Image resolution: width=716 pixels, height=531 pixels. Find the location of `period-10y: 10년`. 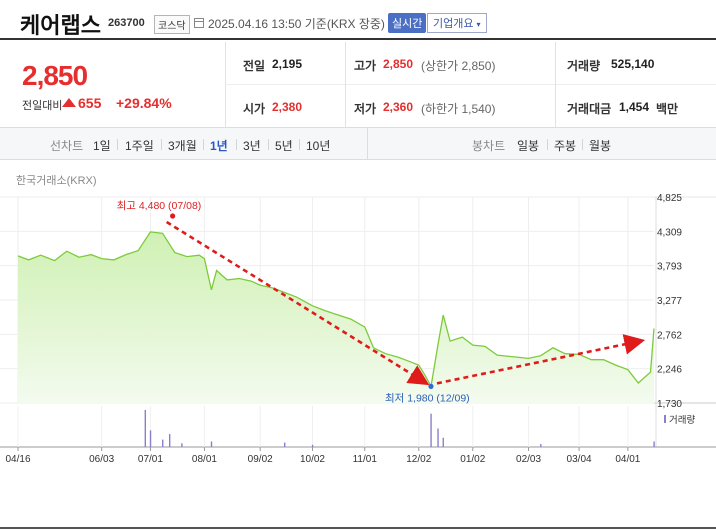

period-10y: 10년 is located at coordinates (318, 146).